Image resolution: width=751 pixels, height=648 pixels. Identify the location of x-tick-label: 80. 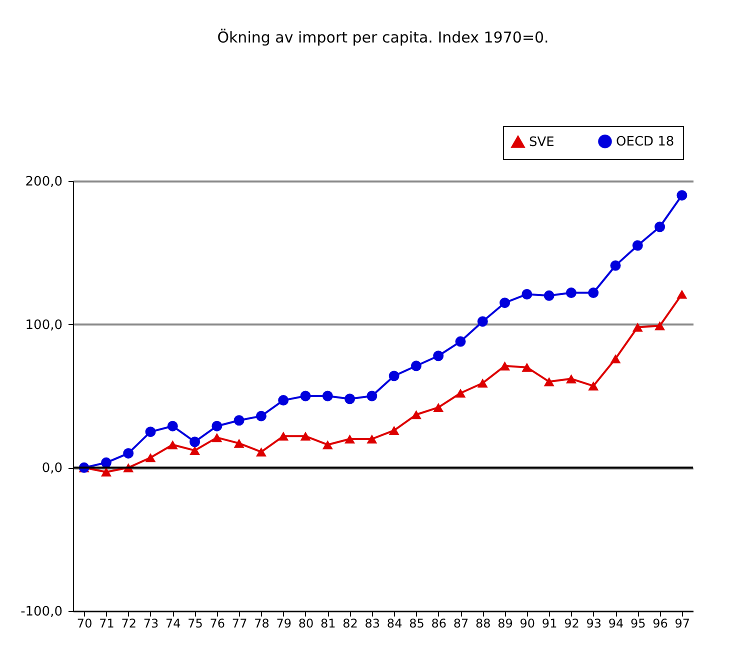
(306, 623).